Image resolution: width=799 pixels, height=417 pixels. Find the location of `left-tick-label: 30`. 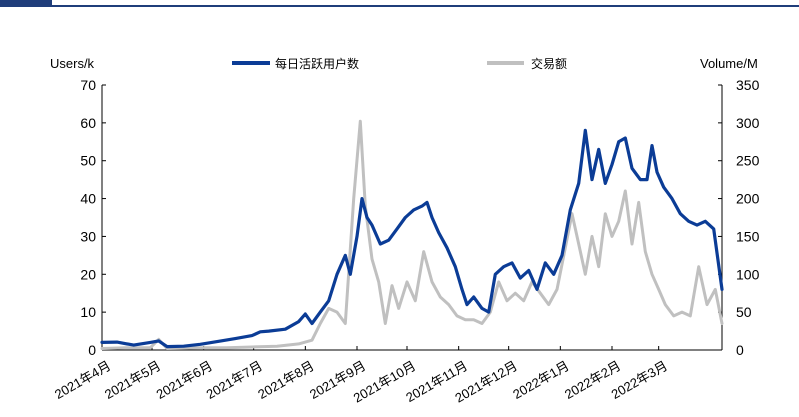

left-tick-label: 30 is located at coordinates (88, 236).